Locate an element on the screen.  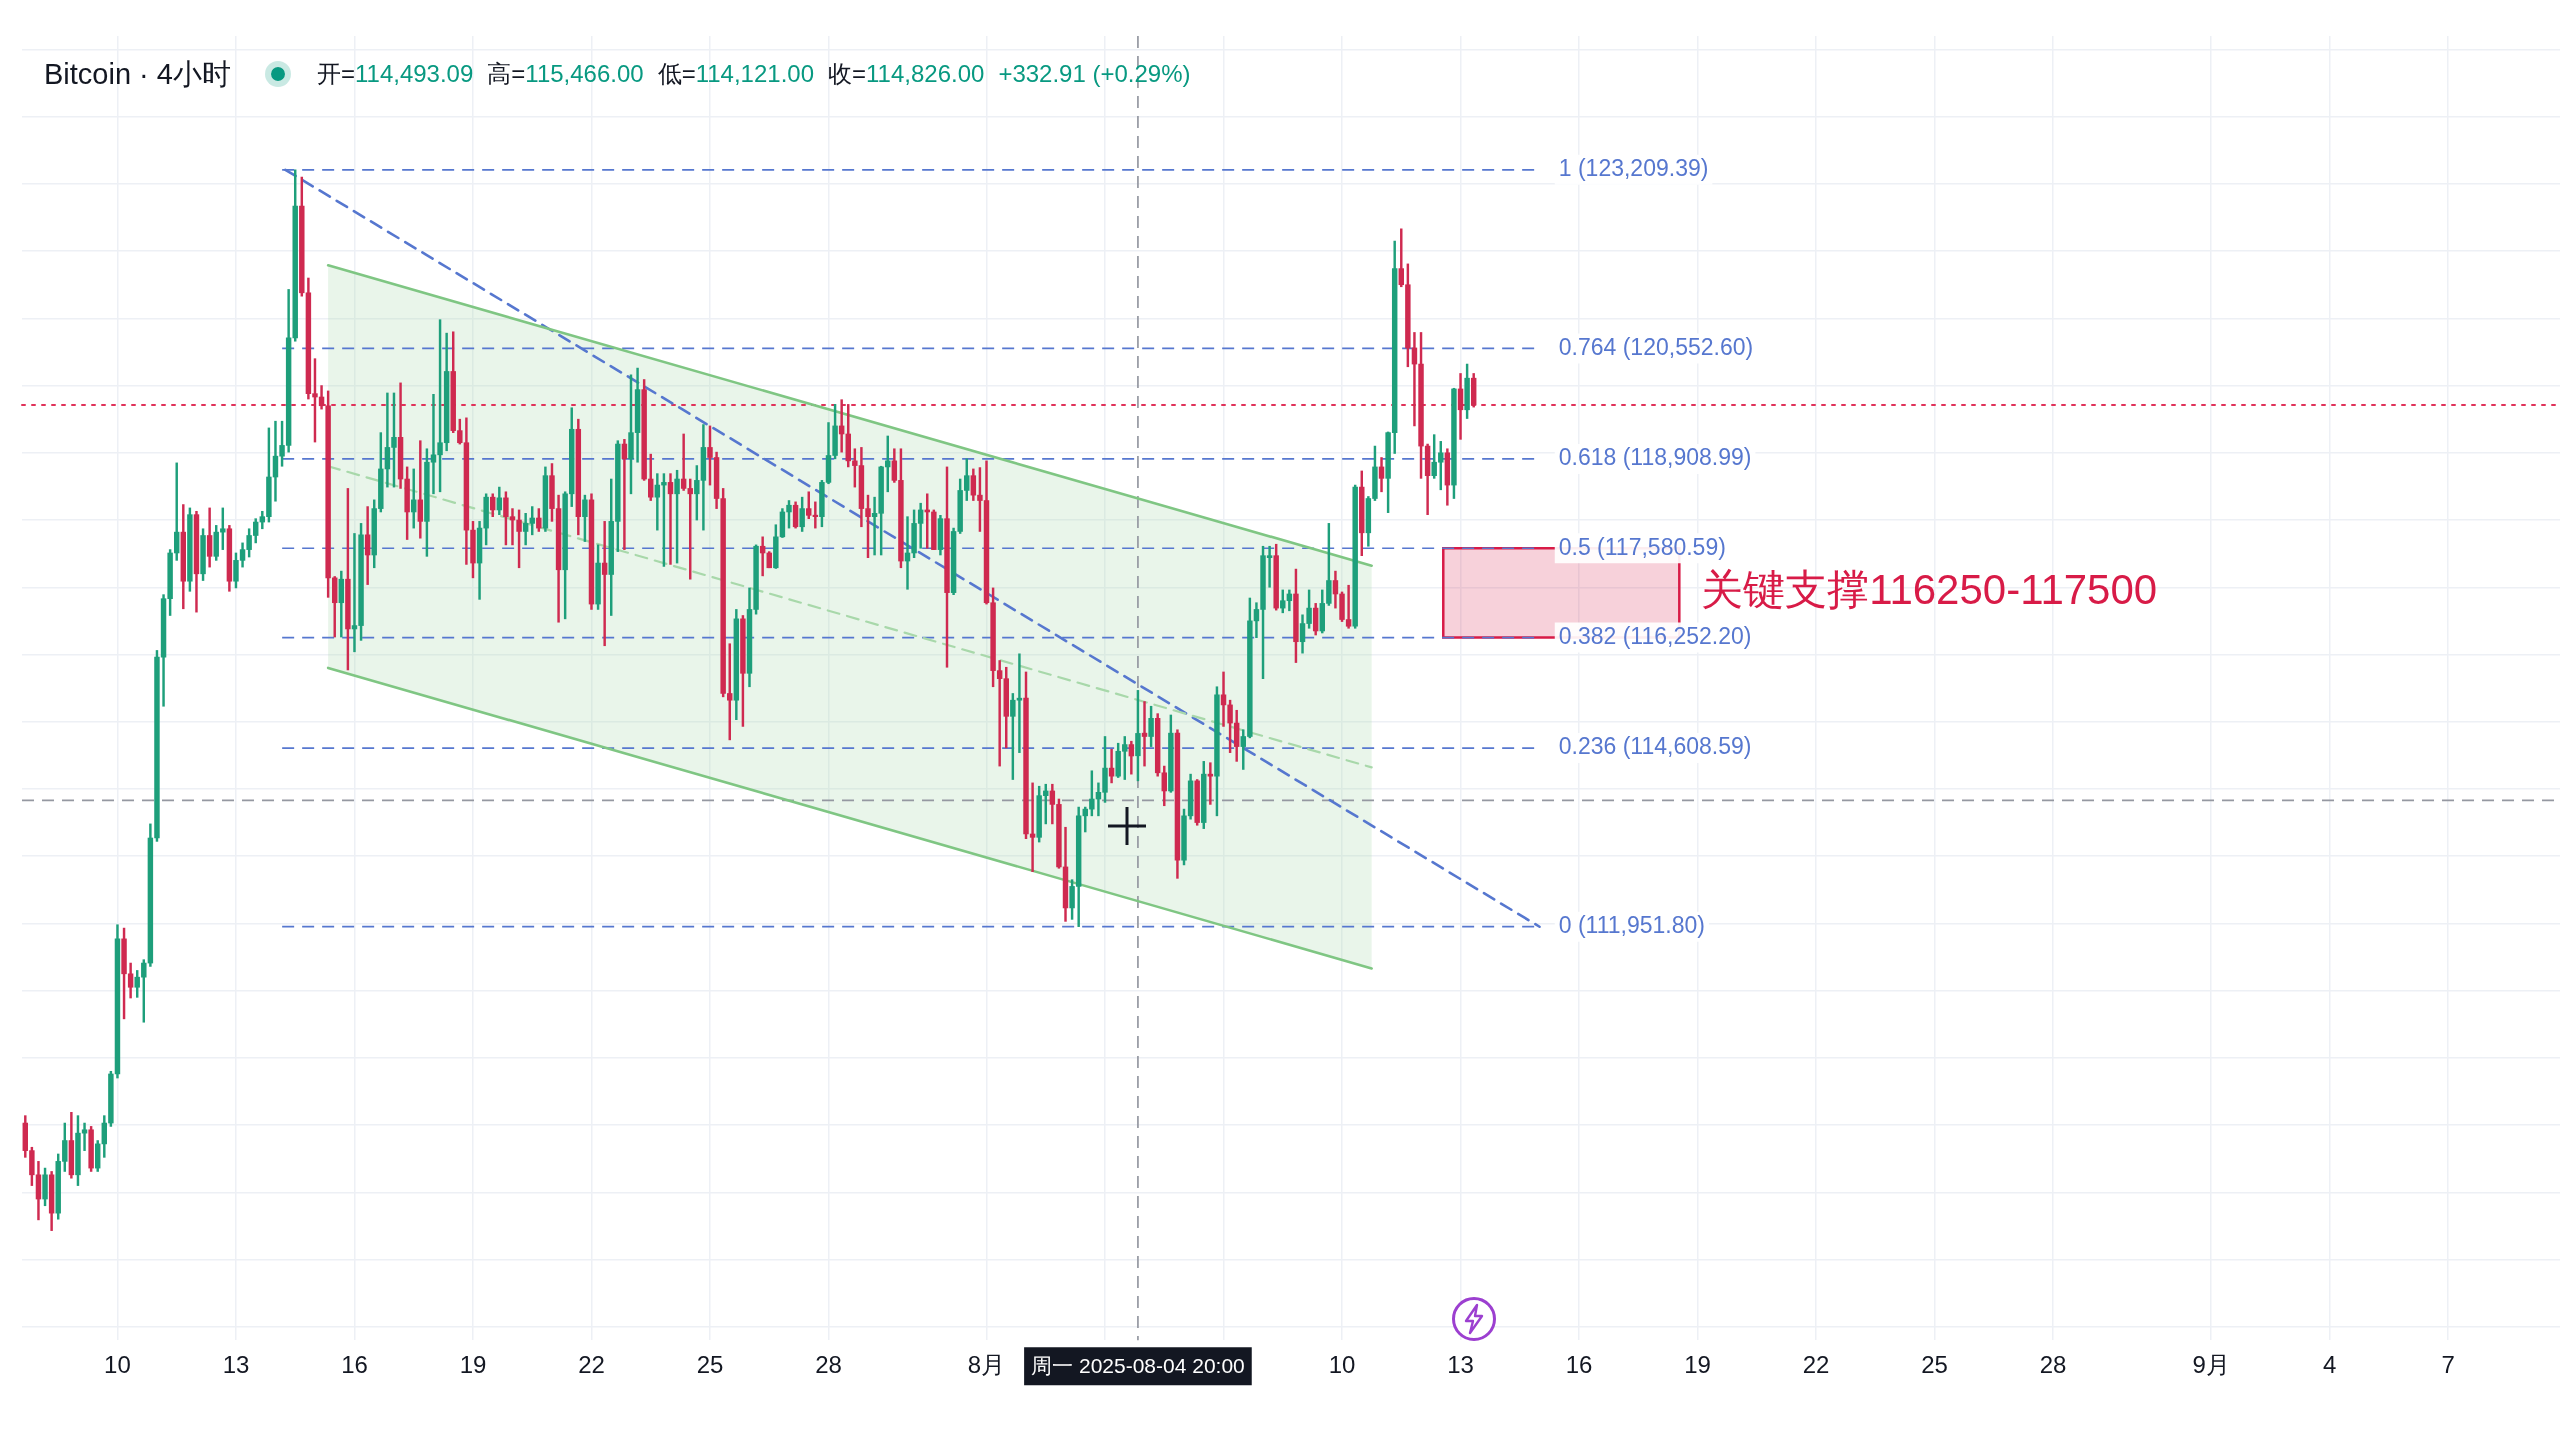
ref-line-label: 0.236 (114,608.59) is located at coordinates (1655, 746).